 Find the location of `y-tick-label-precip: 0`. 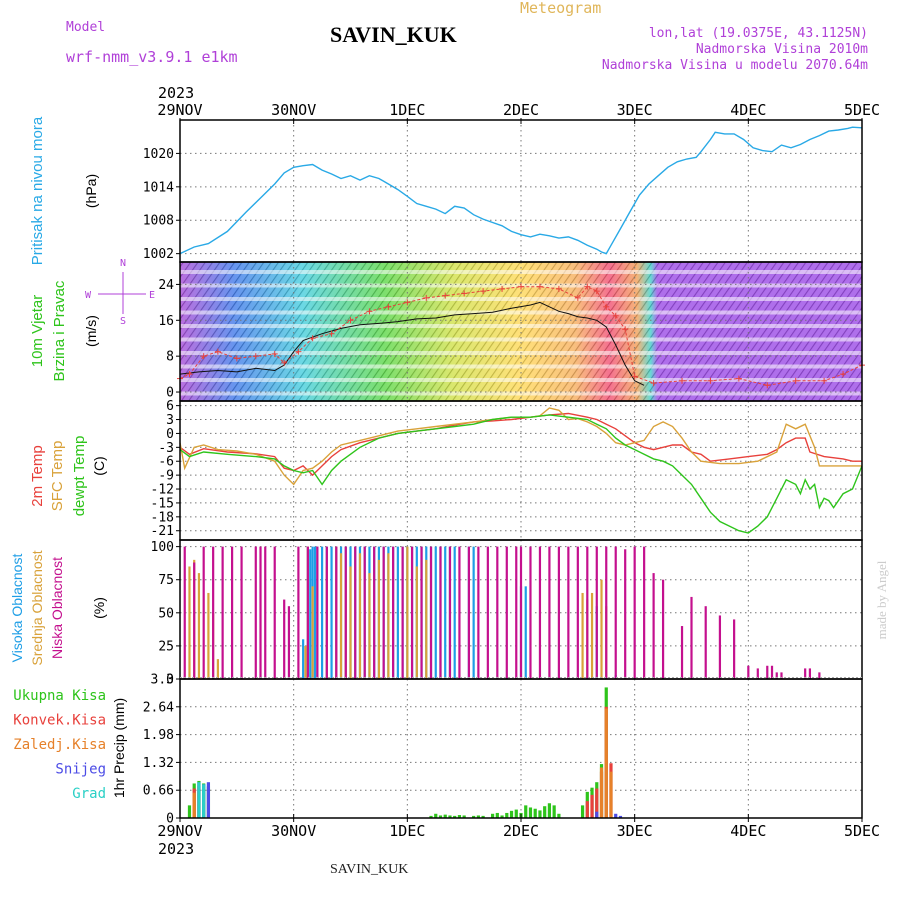

y-tick-label-precip: 0 is located at coordinates (170, 819).